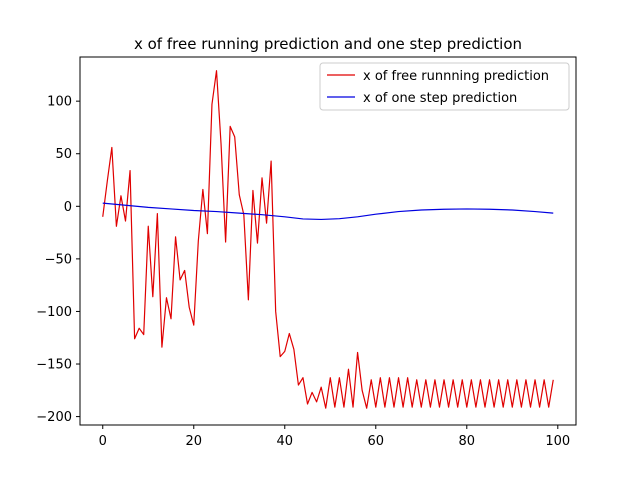  What do you see at coordinates (68, 207) in the screenshot?
I see `y-tick-label: 0` at bounding box center [68, 207].